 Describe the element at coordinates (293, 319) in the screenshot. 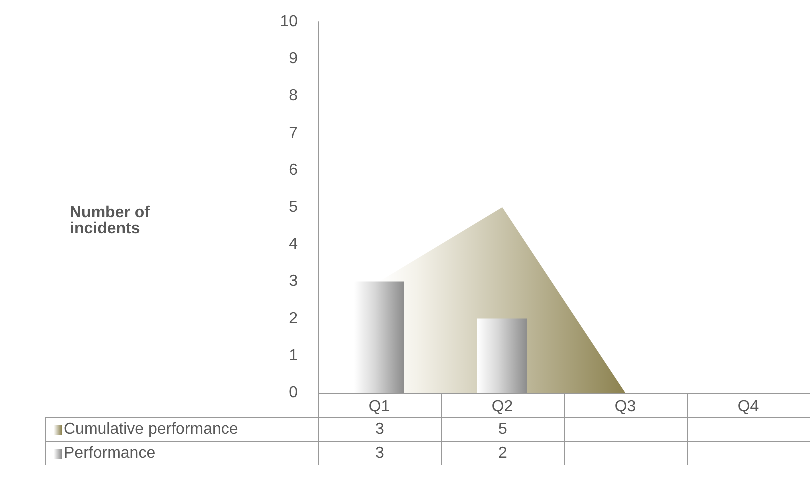

I see `y-tick-label: 2` at that location.